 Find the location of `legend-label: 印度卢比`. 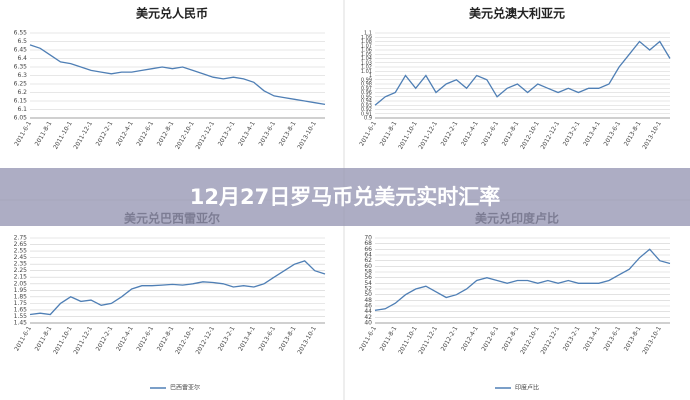

legend-label: 印度卢比 is located at coordinates (527, 388).